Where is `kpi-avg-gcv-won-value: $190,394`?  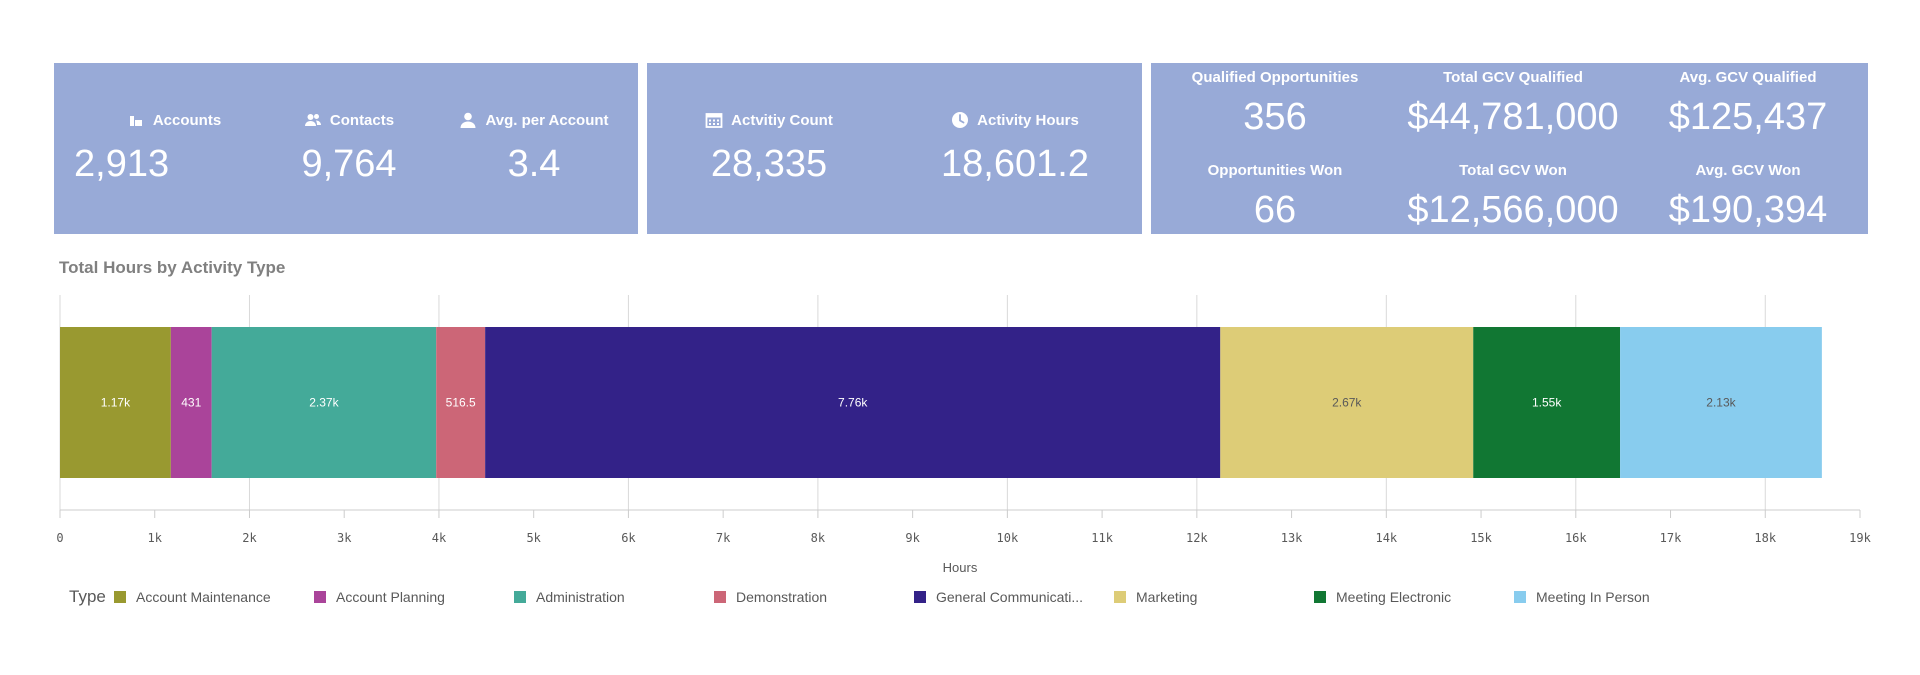 kpi-avg-gcv-won-value: $190,394 is located at coordinates (1748, 210).